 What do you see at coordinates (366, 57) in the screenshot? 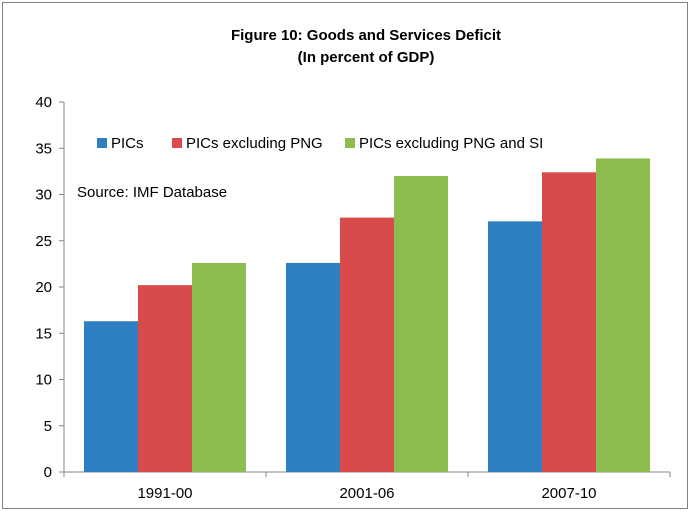
I see `chart-subtitle: (In percent of GDP)` at bounding box center [366, 57].